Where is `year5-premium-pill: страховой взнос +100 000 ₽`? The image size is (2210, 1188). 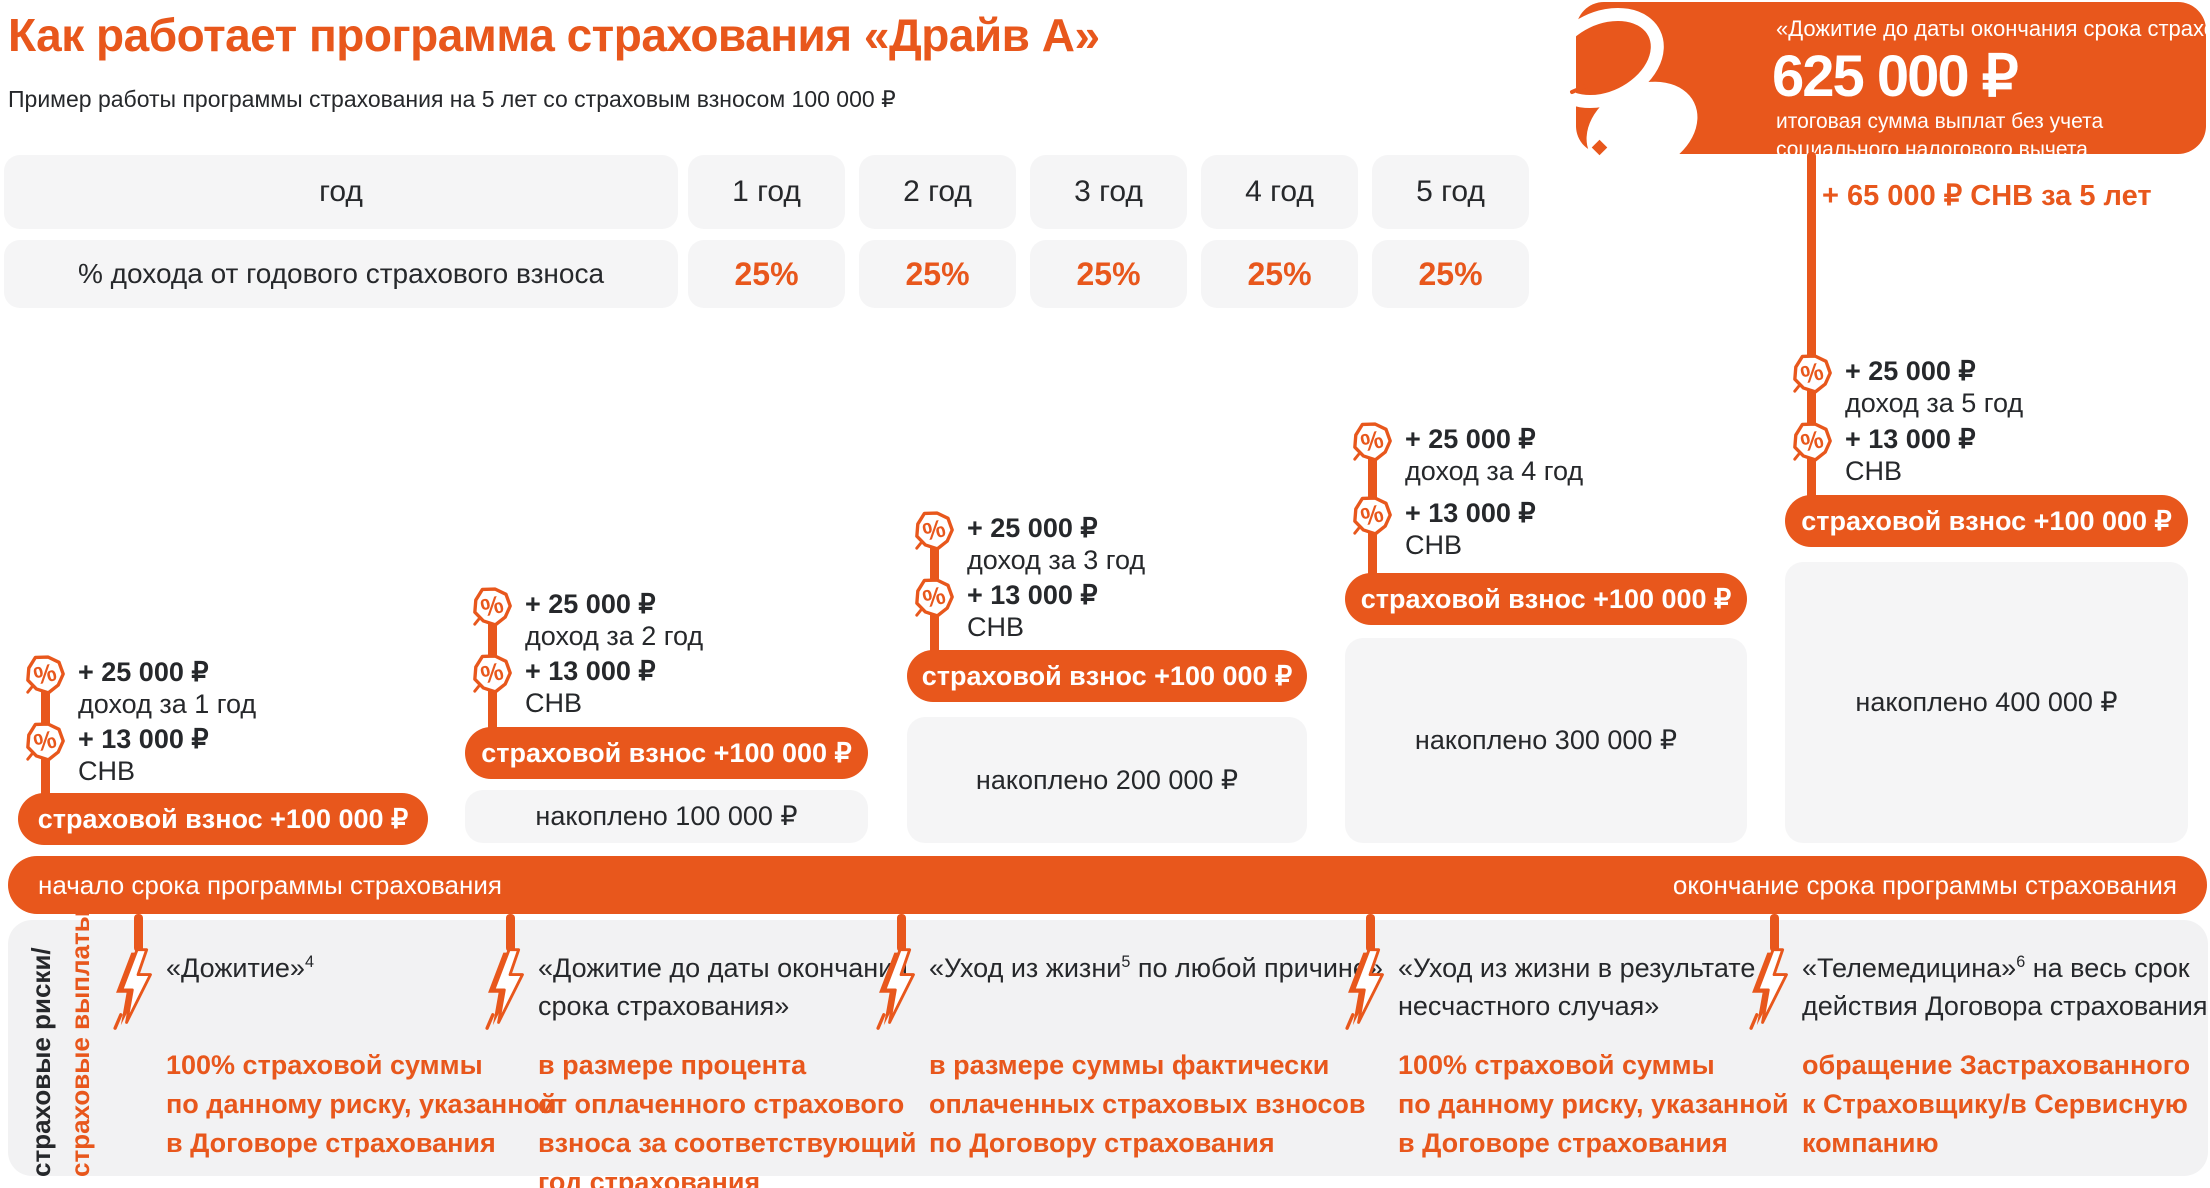 year5-premium-pill: страховой взнос +100 000 ₽ is located at coordinates (1986, 521).